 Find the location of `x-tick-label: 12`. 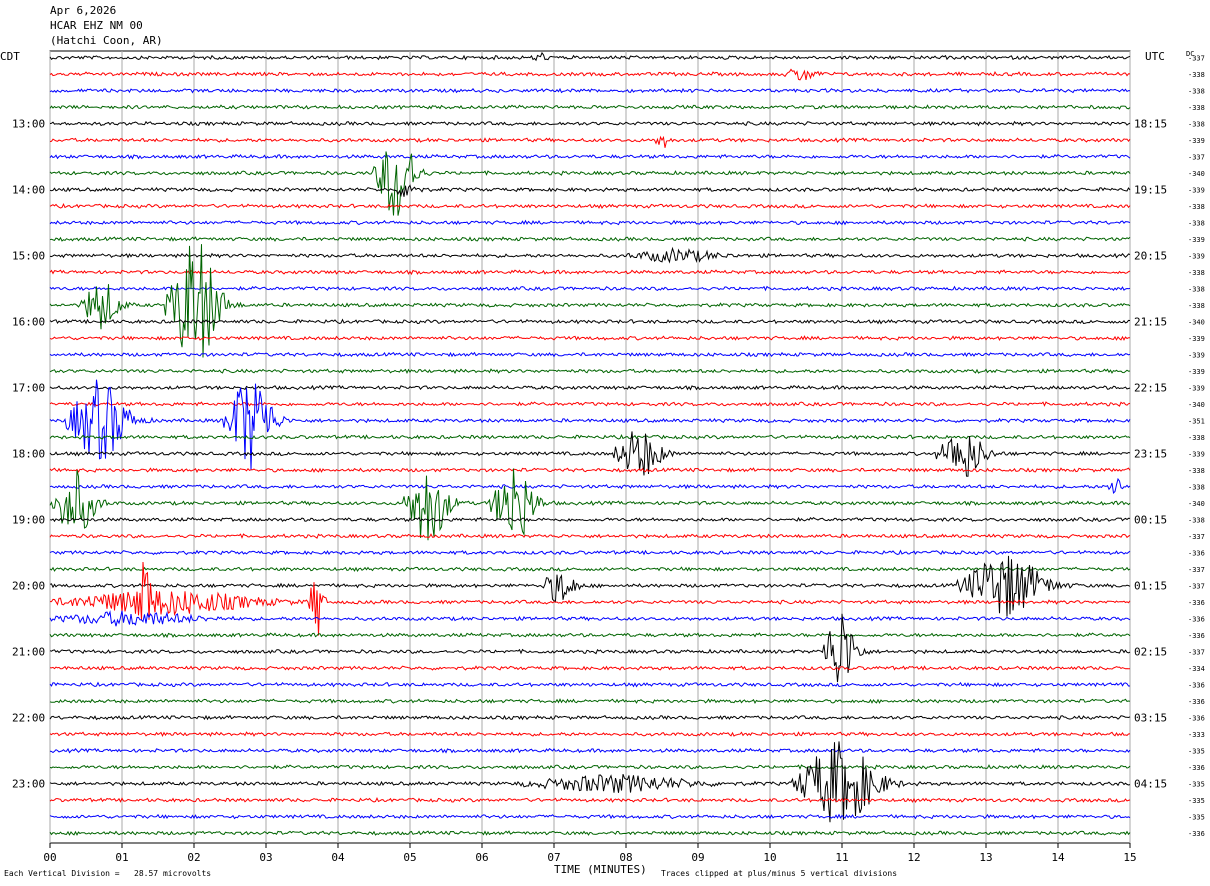

x-tick-label: 12 is located at coordinates (913, 857).